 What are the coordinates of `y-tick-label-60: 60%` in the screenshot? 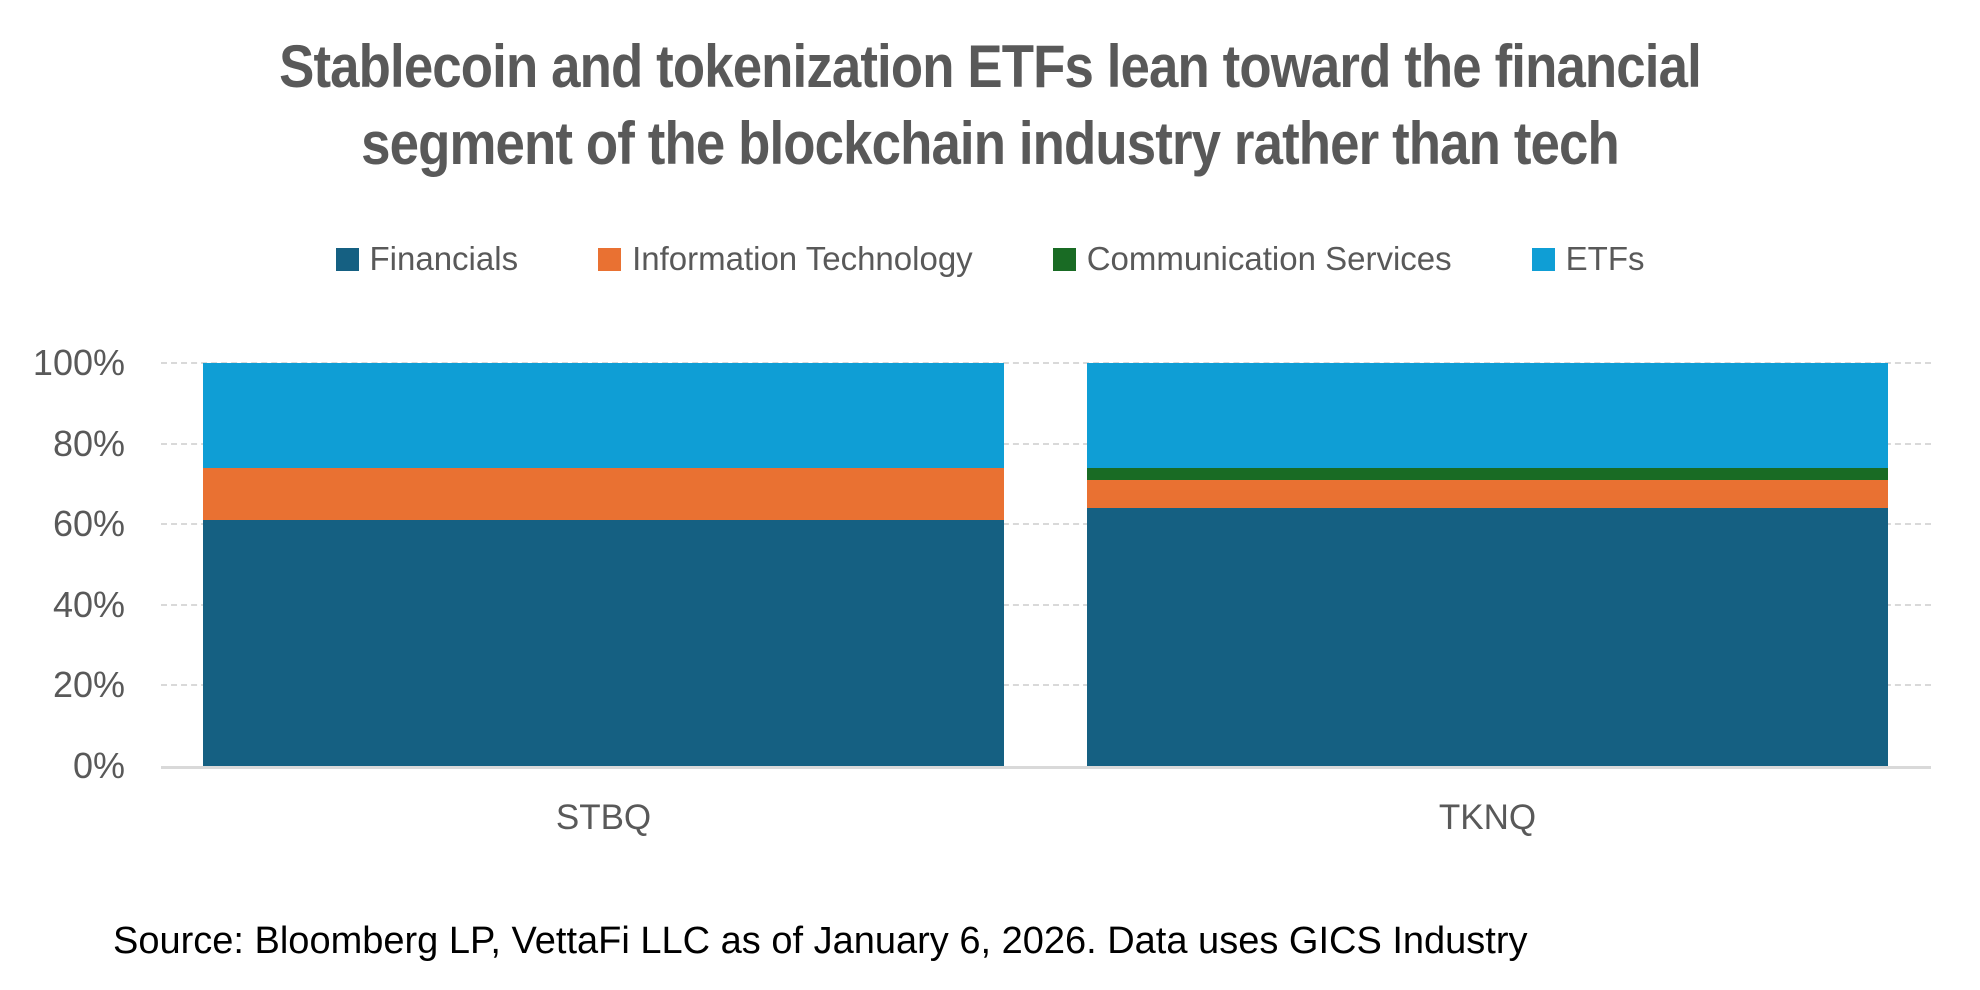 It's located at (88, 524).